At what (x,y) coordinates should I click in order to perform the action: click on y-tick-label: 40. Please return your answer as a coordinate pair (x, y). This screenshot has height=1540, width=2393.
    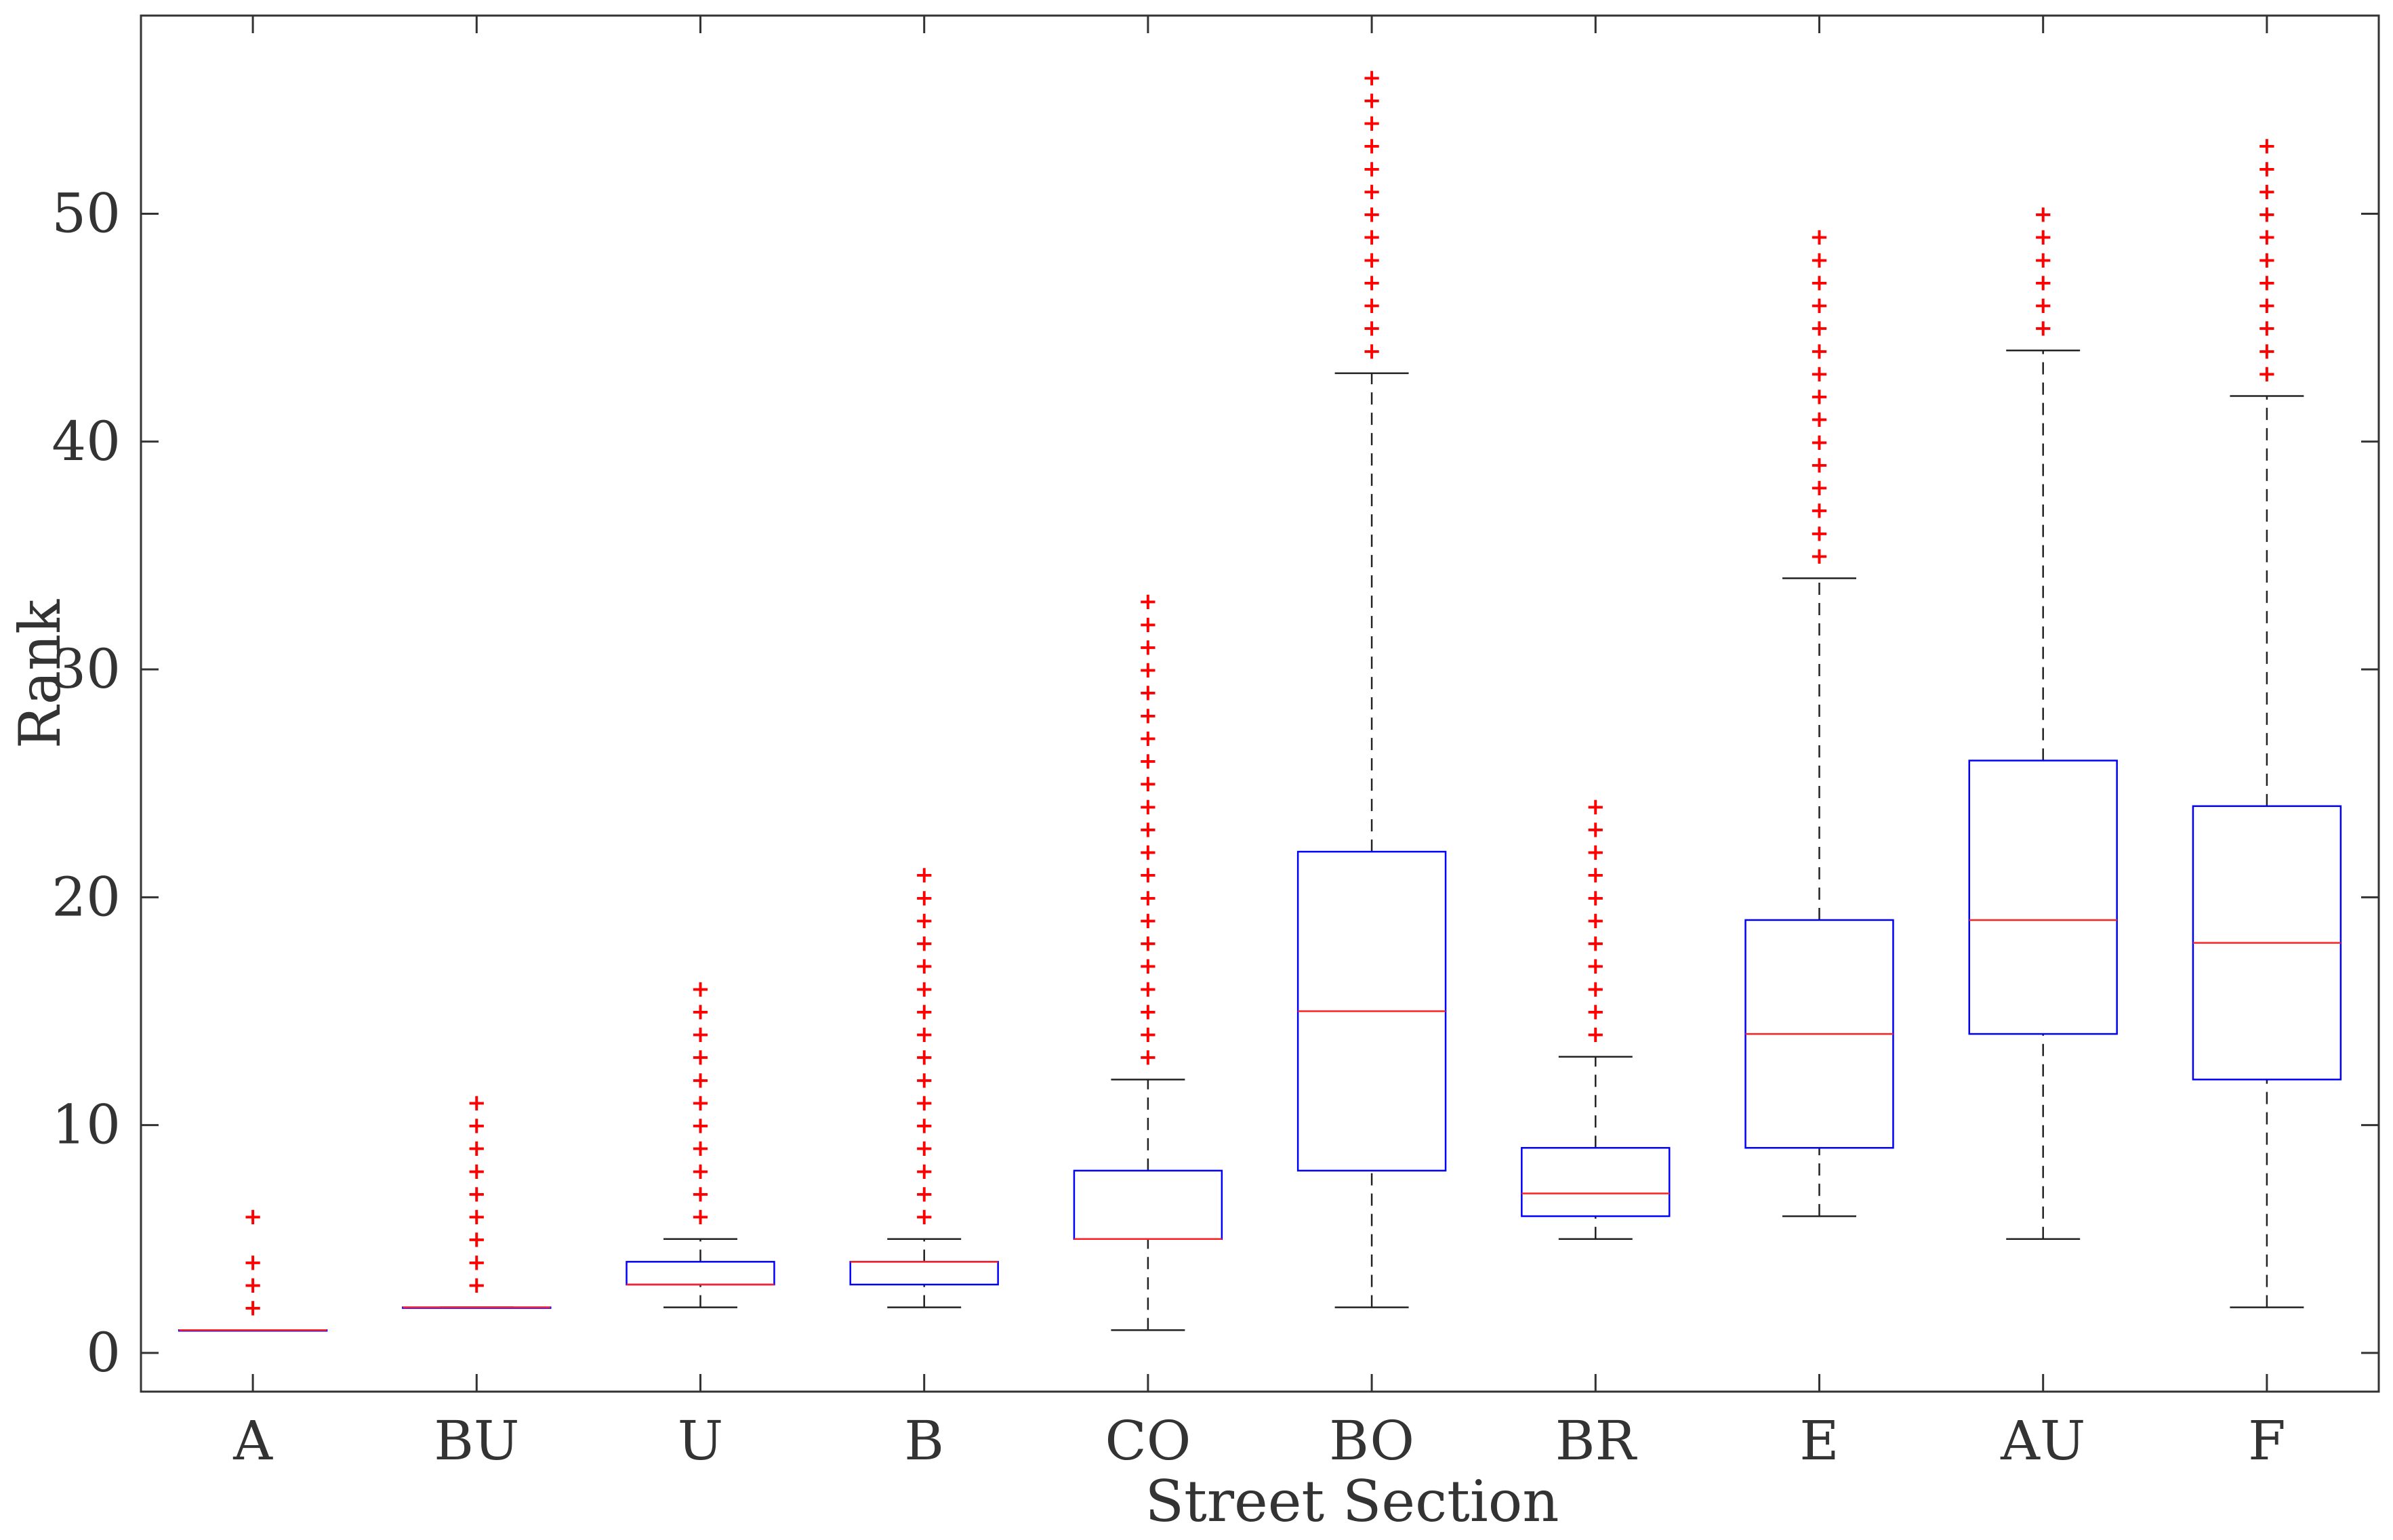
    Looking at the image, I should click on (87, 441).